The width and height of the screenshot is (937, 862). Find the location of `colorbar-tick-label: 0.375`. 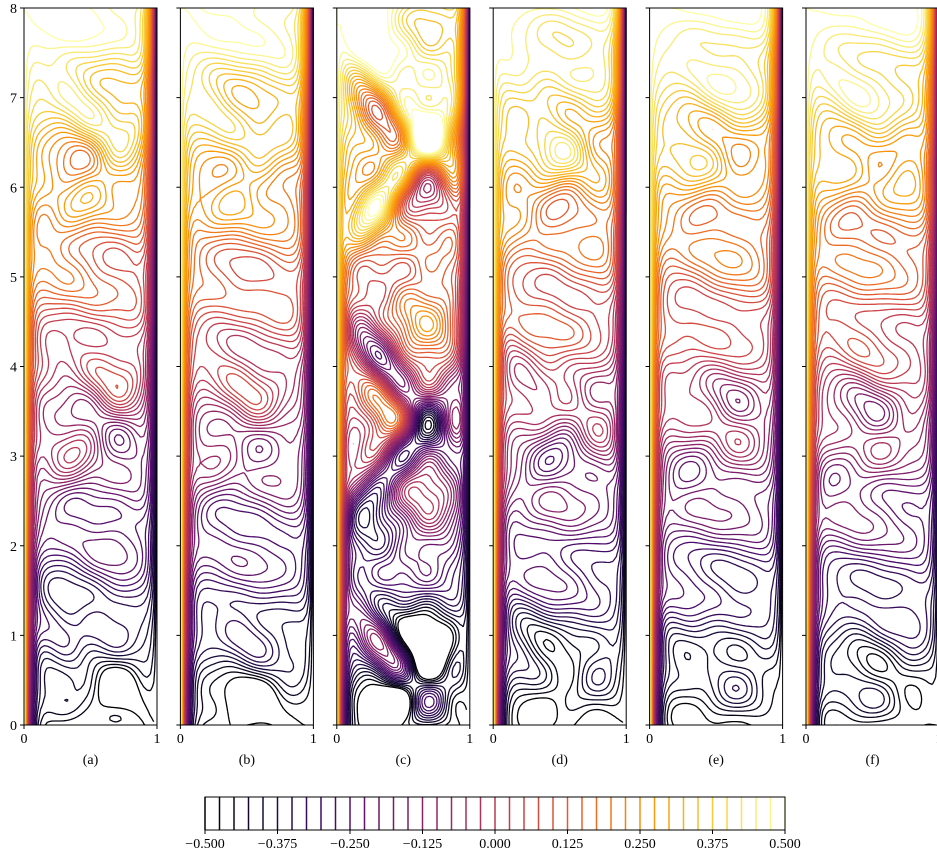

colorbar-tick-label: 0.375 is located at coordinates (713, 844).